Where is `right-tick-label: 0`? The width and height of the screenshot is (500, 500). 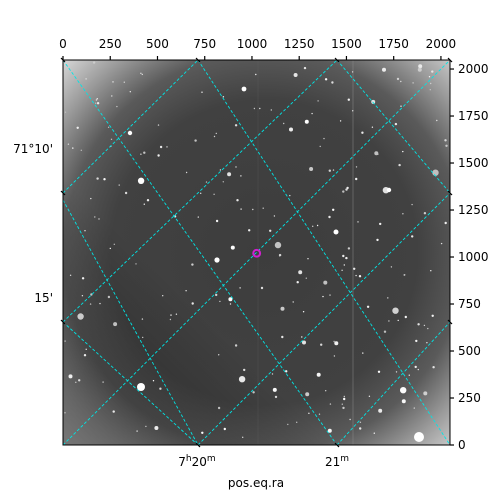 right-tick-label: 0 is located at coordinates (462, 445).